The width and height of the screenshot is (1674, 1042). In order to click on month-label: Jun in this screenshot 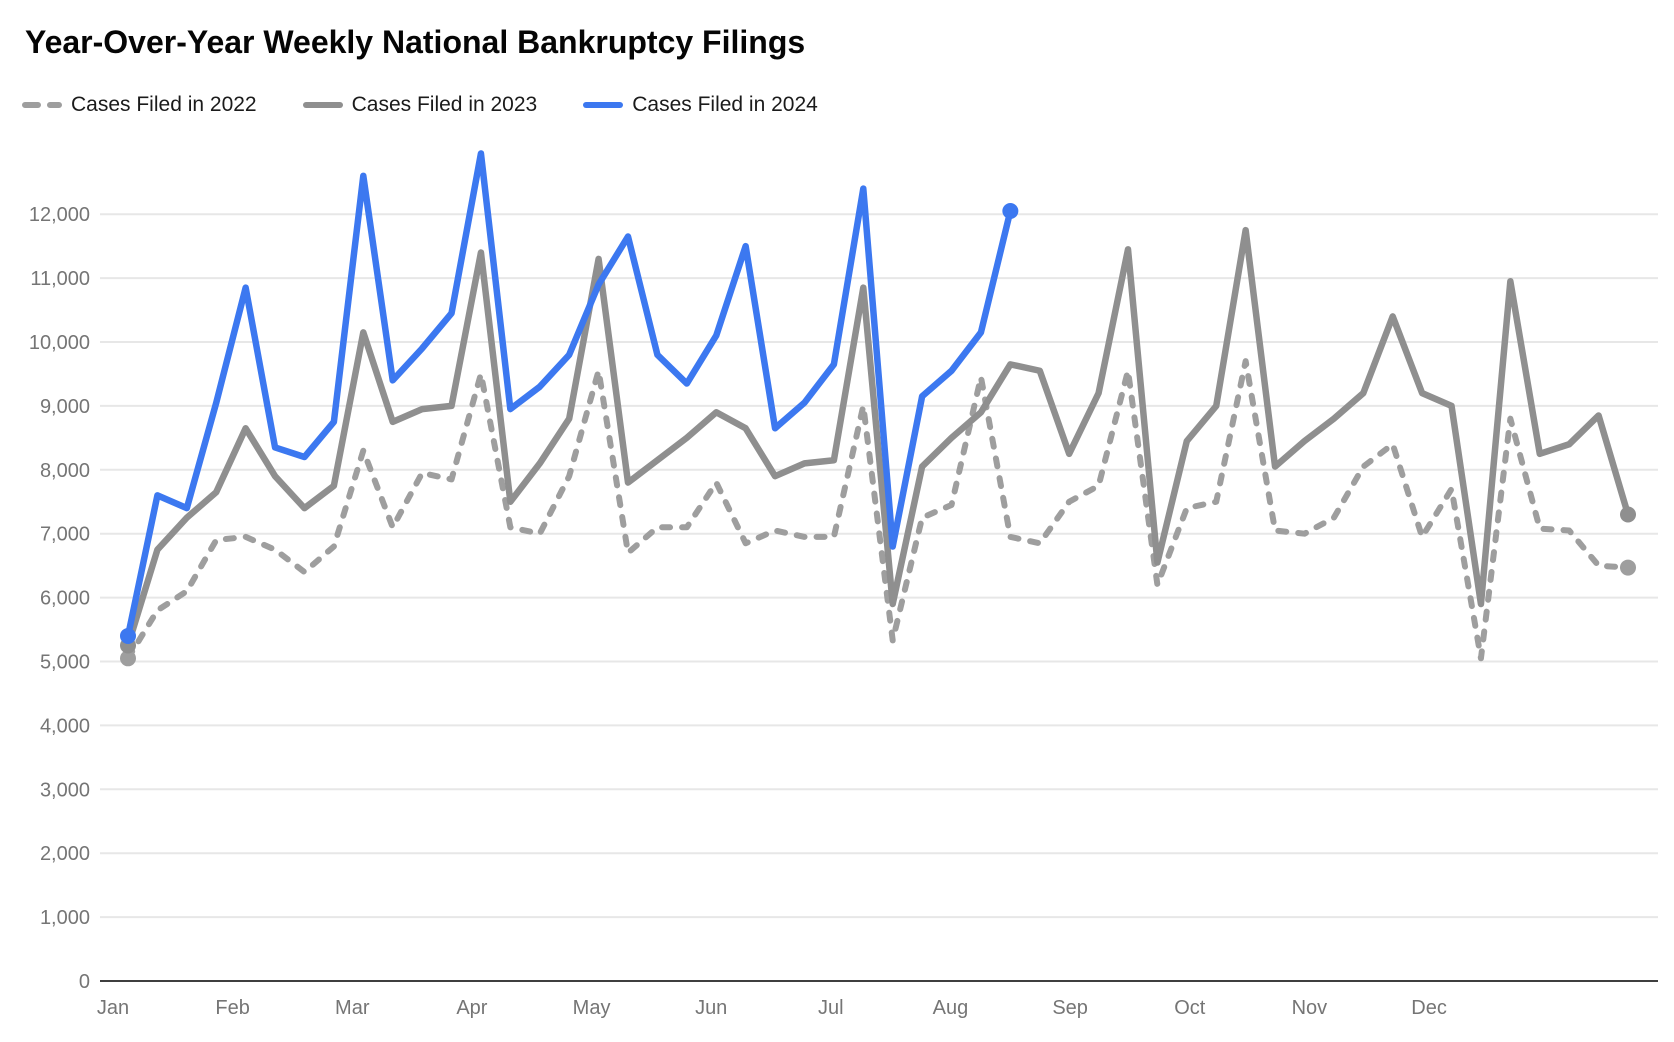, I will do `click(711, 1008)`.